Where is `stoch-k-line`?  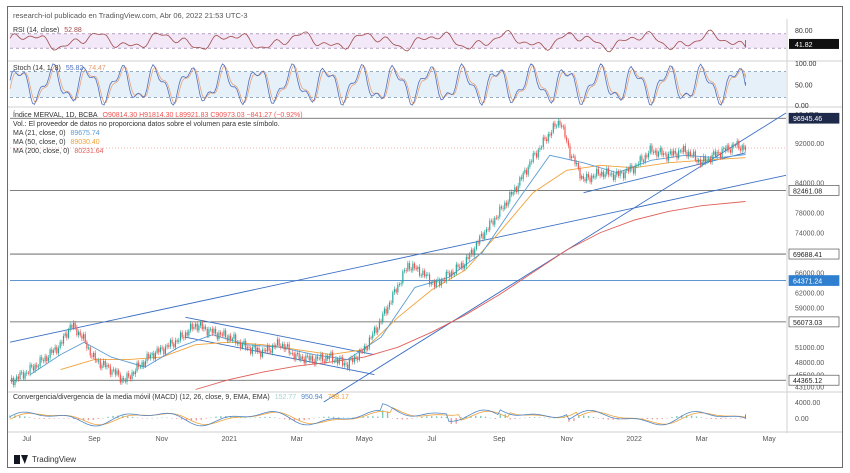
stoch-k-line is located at coordinates (377, 84).